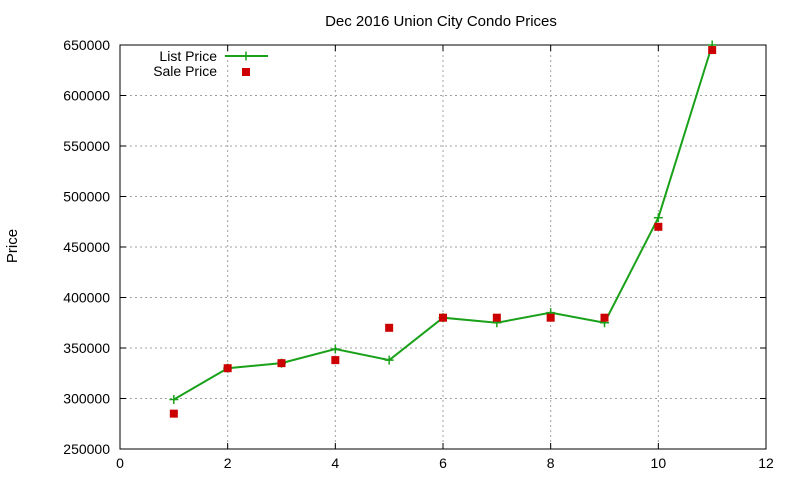 The height and width of the screenshot is (480, 800). Describe the element at coordinates (228, 463) in the screenshot. I see `x-tick-label: 2` at that location.